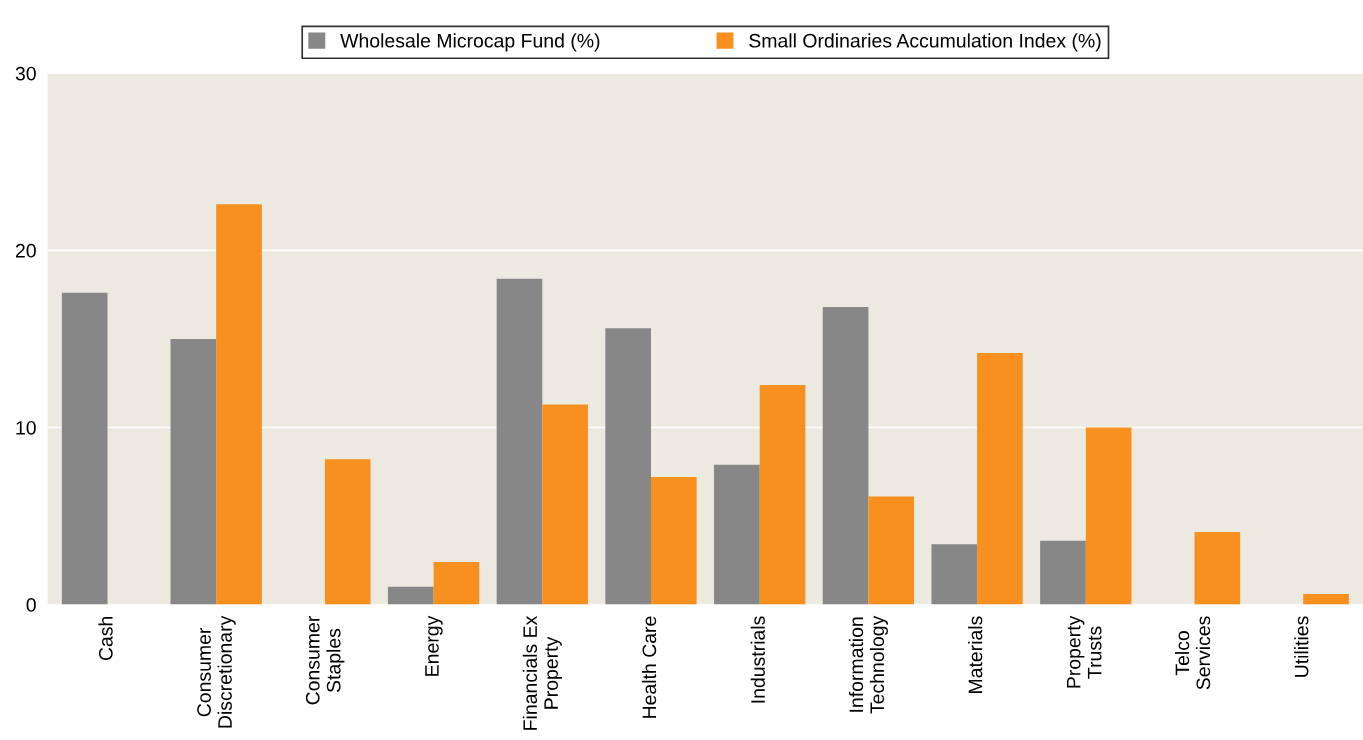  Describe the element at coordinates (1084, 651) in the screenshot. I see `x-tick-label: Property Trusts` at that location.